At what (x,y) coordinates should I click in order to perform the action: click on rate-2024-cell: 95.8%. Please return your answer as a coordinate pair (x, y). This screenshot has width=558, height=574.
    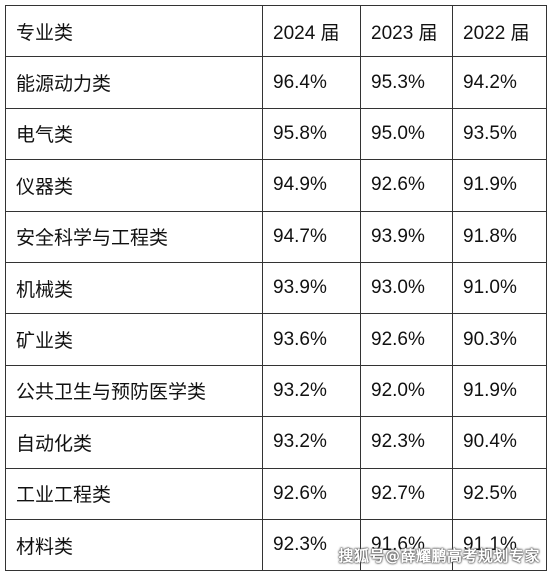
    Looking at the image, I should click on (311, 134).